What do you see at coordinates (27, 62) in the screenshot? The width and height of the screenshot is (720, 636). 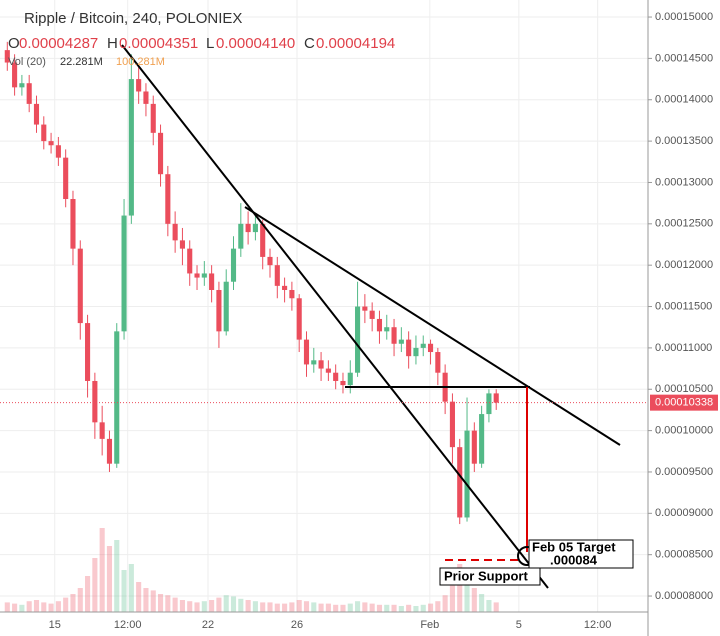 I see `vol-label: Vol (20)` at bounding box center [27, 62].